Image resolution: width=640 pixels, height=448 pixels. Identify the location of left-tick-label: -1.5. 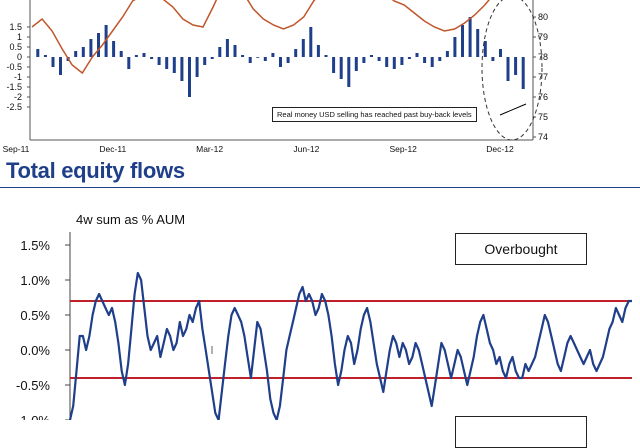
(14, 87).